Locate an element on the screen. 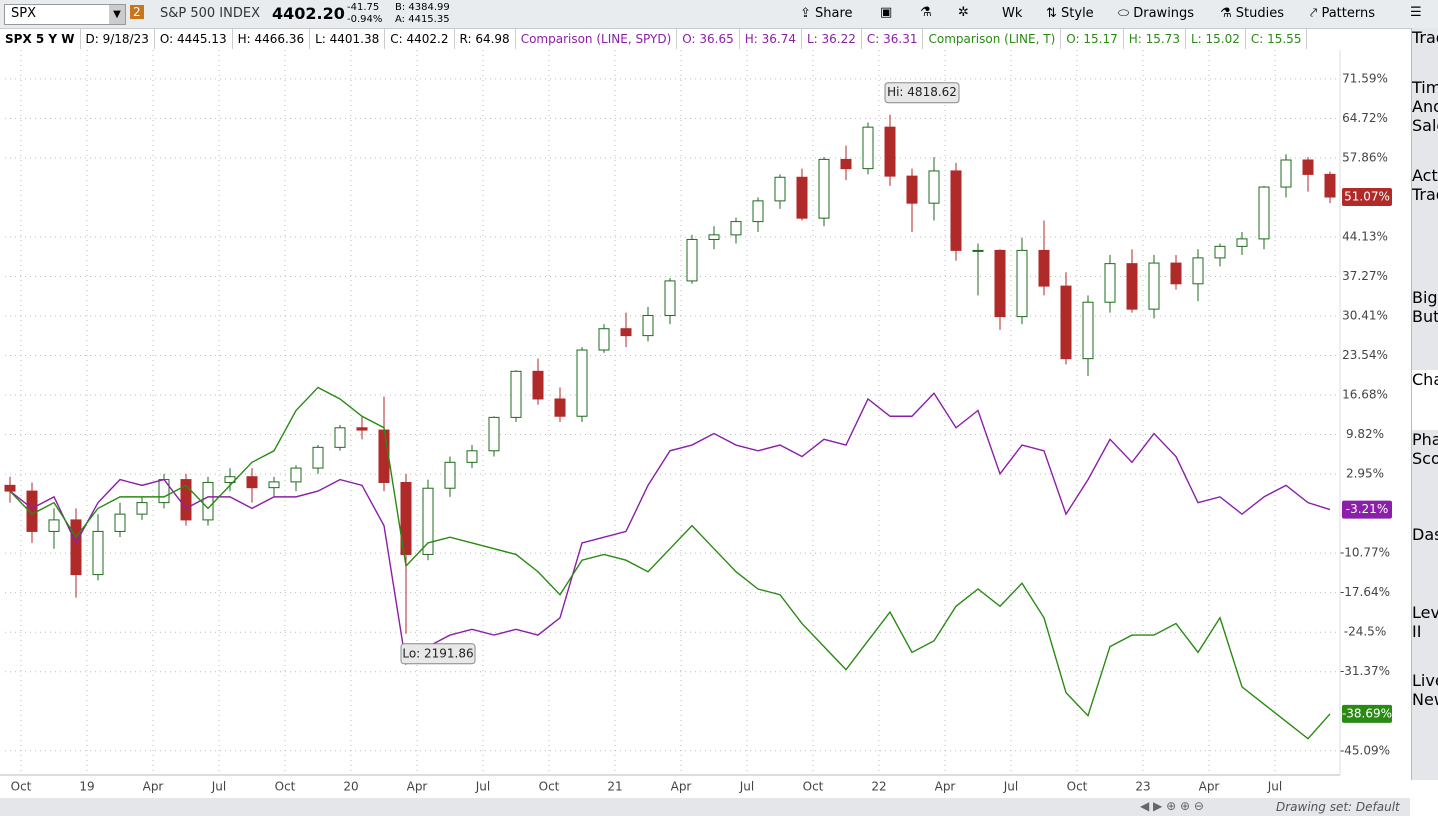  annotation-label: Lo: 2191.86 is located at coordinates (437, 653).